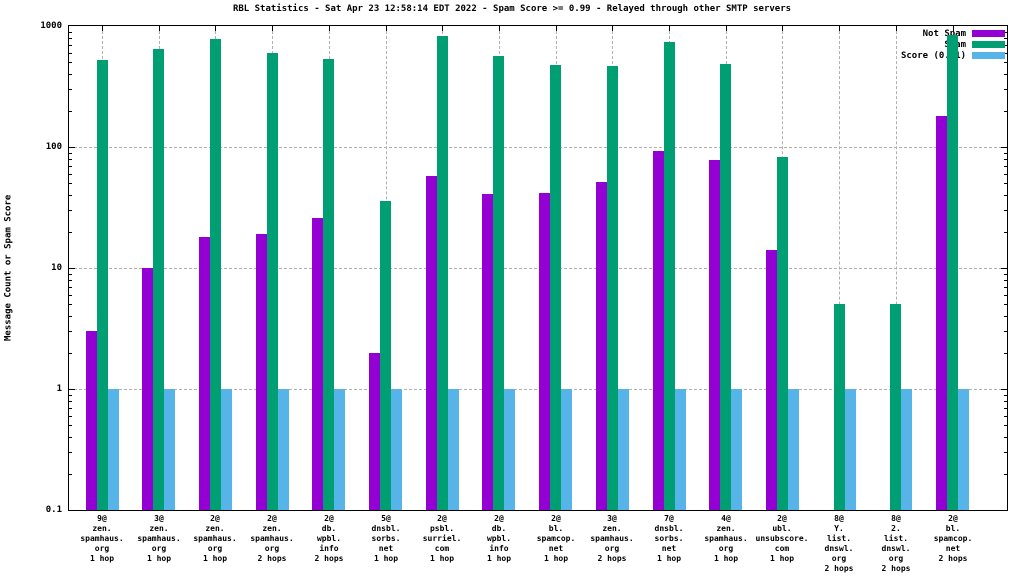 This screenshot has height=576, width=1024. What do you see at coordinates (215, 539) in the screenshot?
I see `x-category-label: 2@ zen. spamhaus. org 1 hop` at bounding box center [215, 539].